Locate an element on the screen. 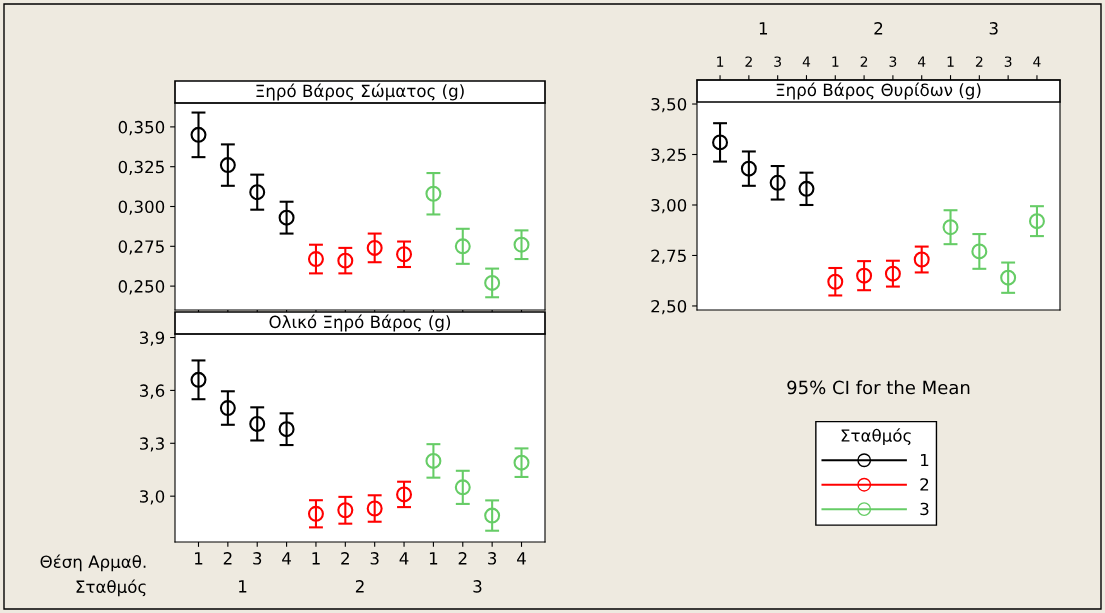 This screenshot has width=1105, height=613. x-axis-title: Θέση Αρμαθ. is located at coordinates (93, 563).